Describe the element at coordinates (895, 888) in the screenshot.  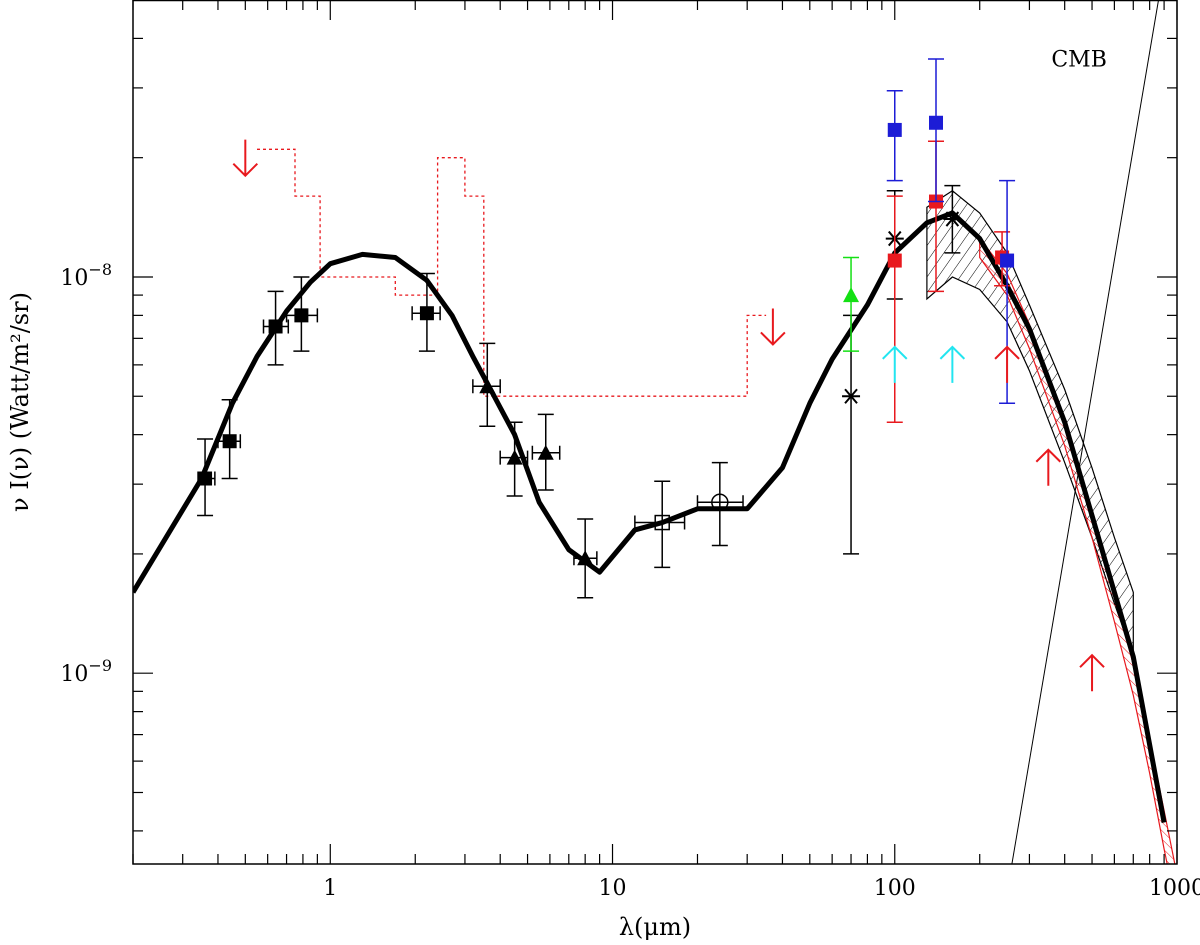
I see `x-tick-label-3: 100` at that location.